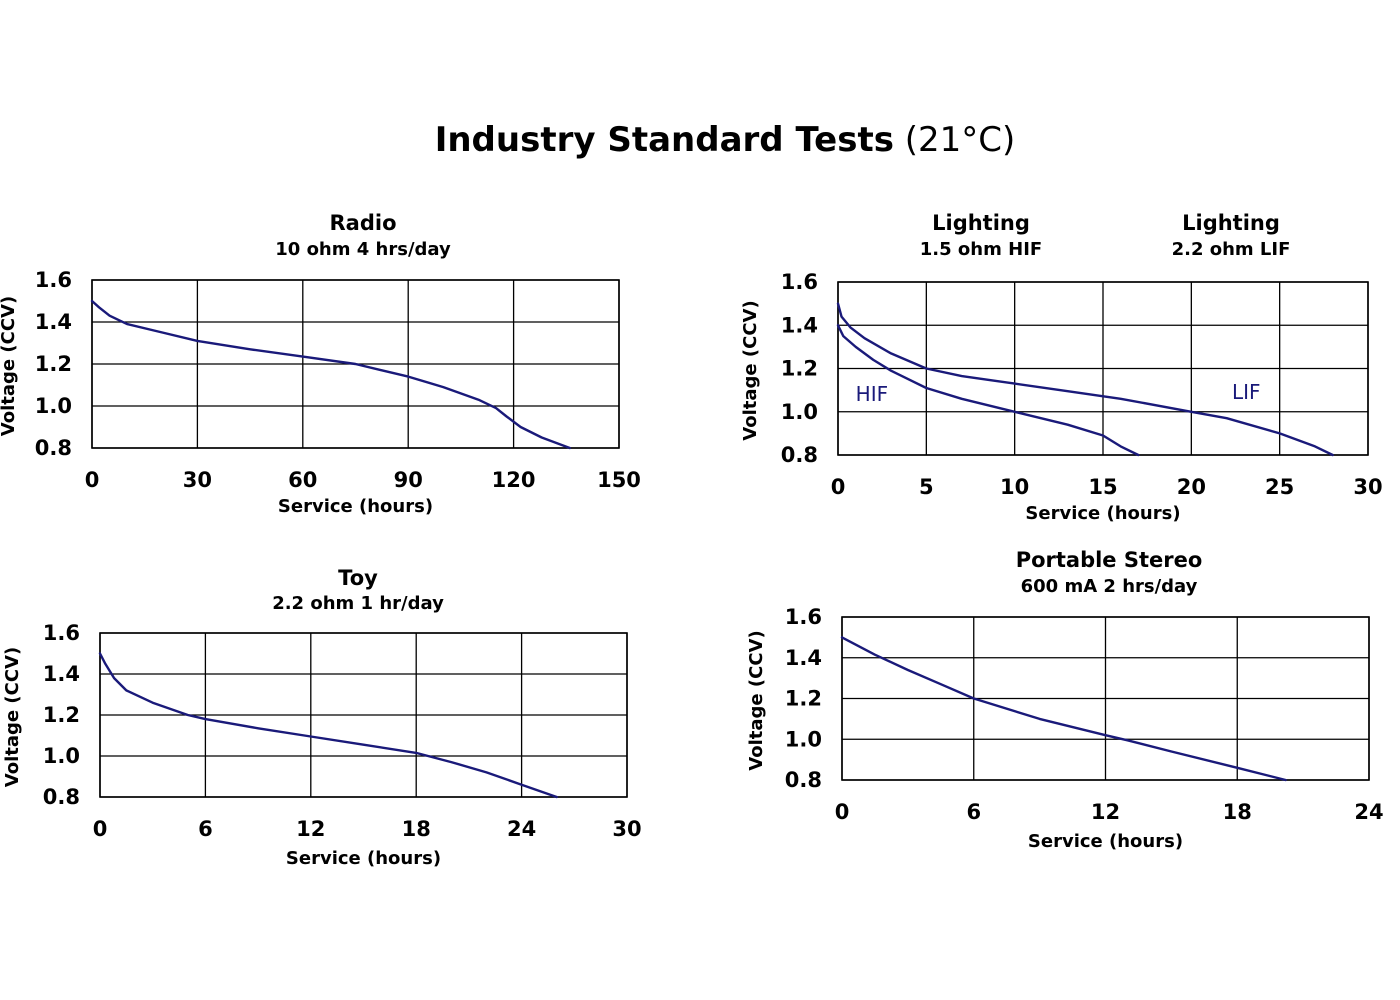 The width and height of the screenshot is (1400, 1000). I want to click on chart-subtitle: 2.2 ohm 1 hr/day, so click(358, 603).